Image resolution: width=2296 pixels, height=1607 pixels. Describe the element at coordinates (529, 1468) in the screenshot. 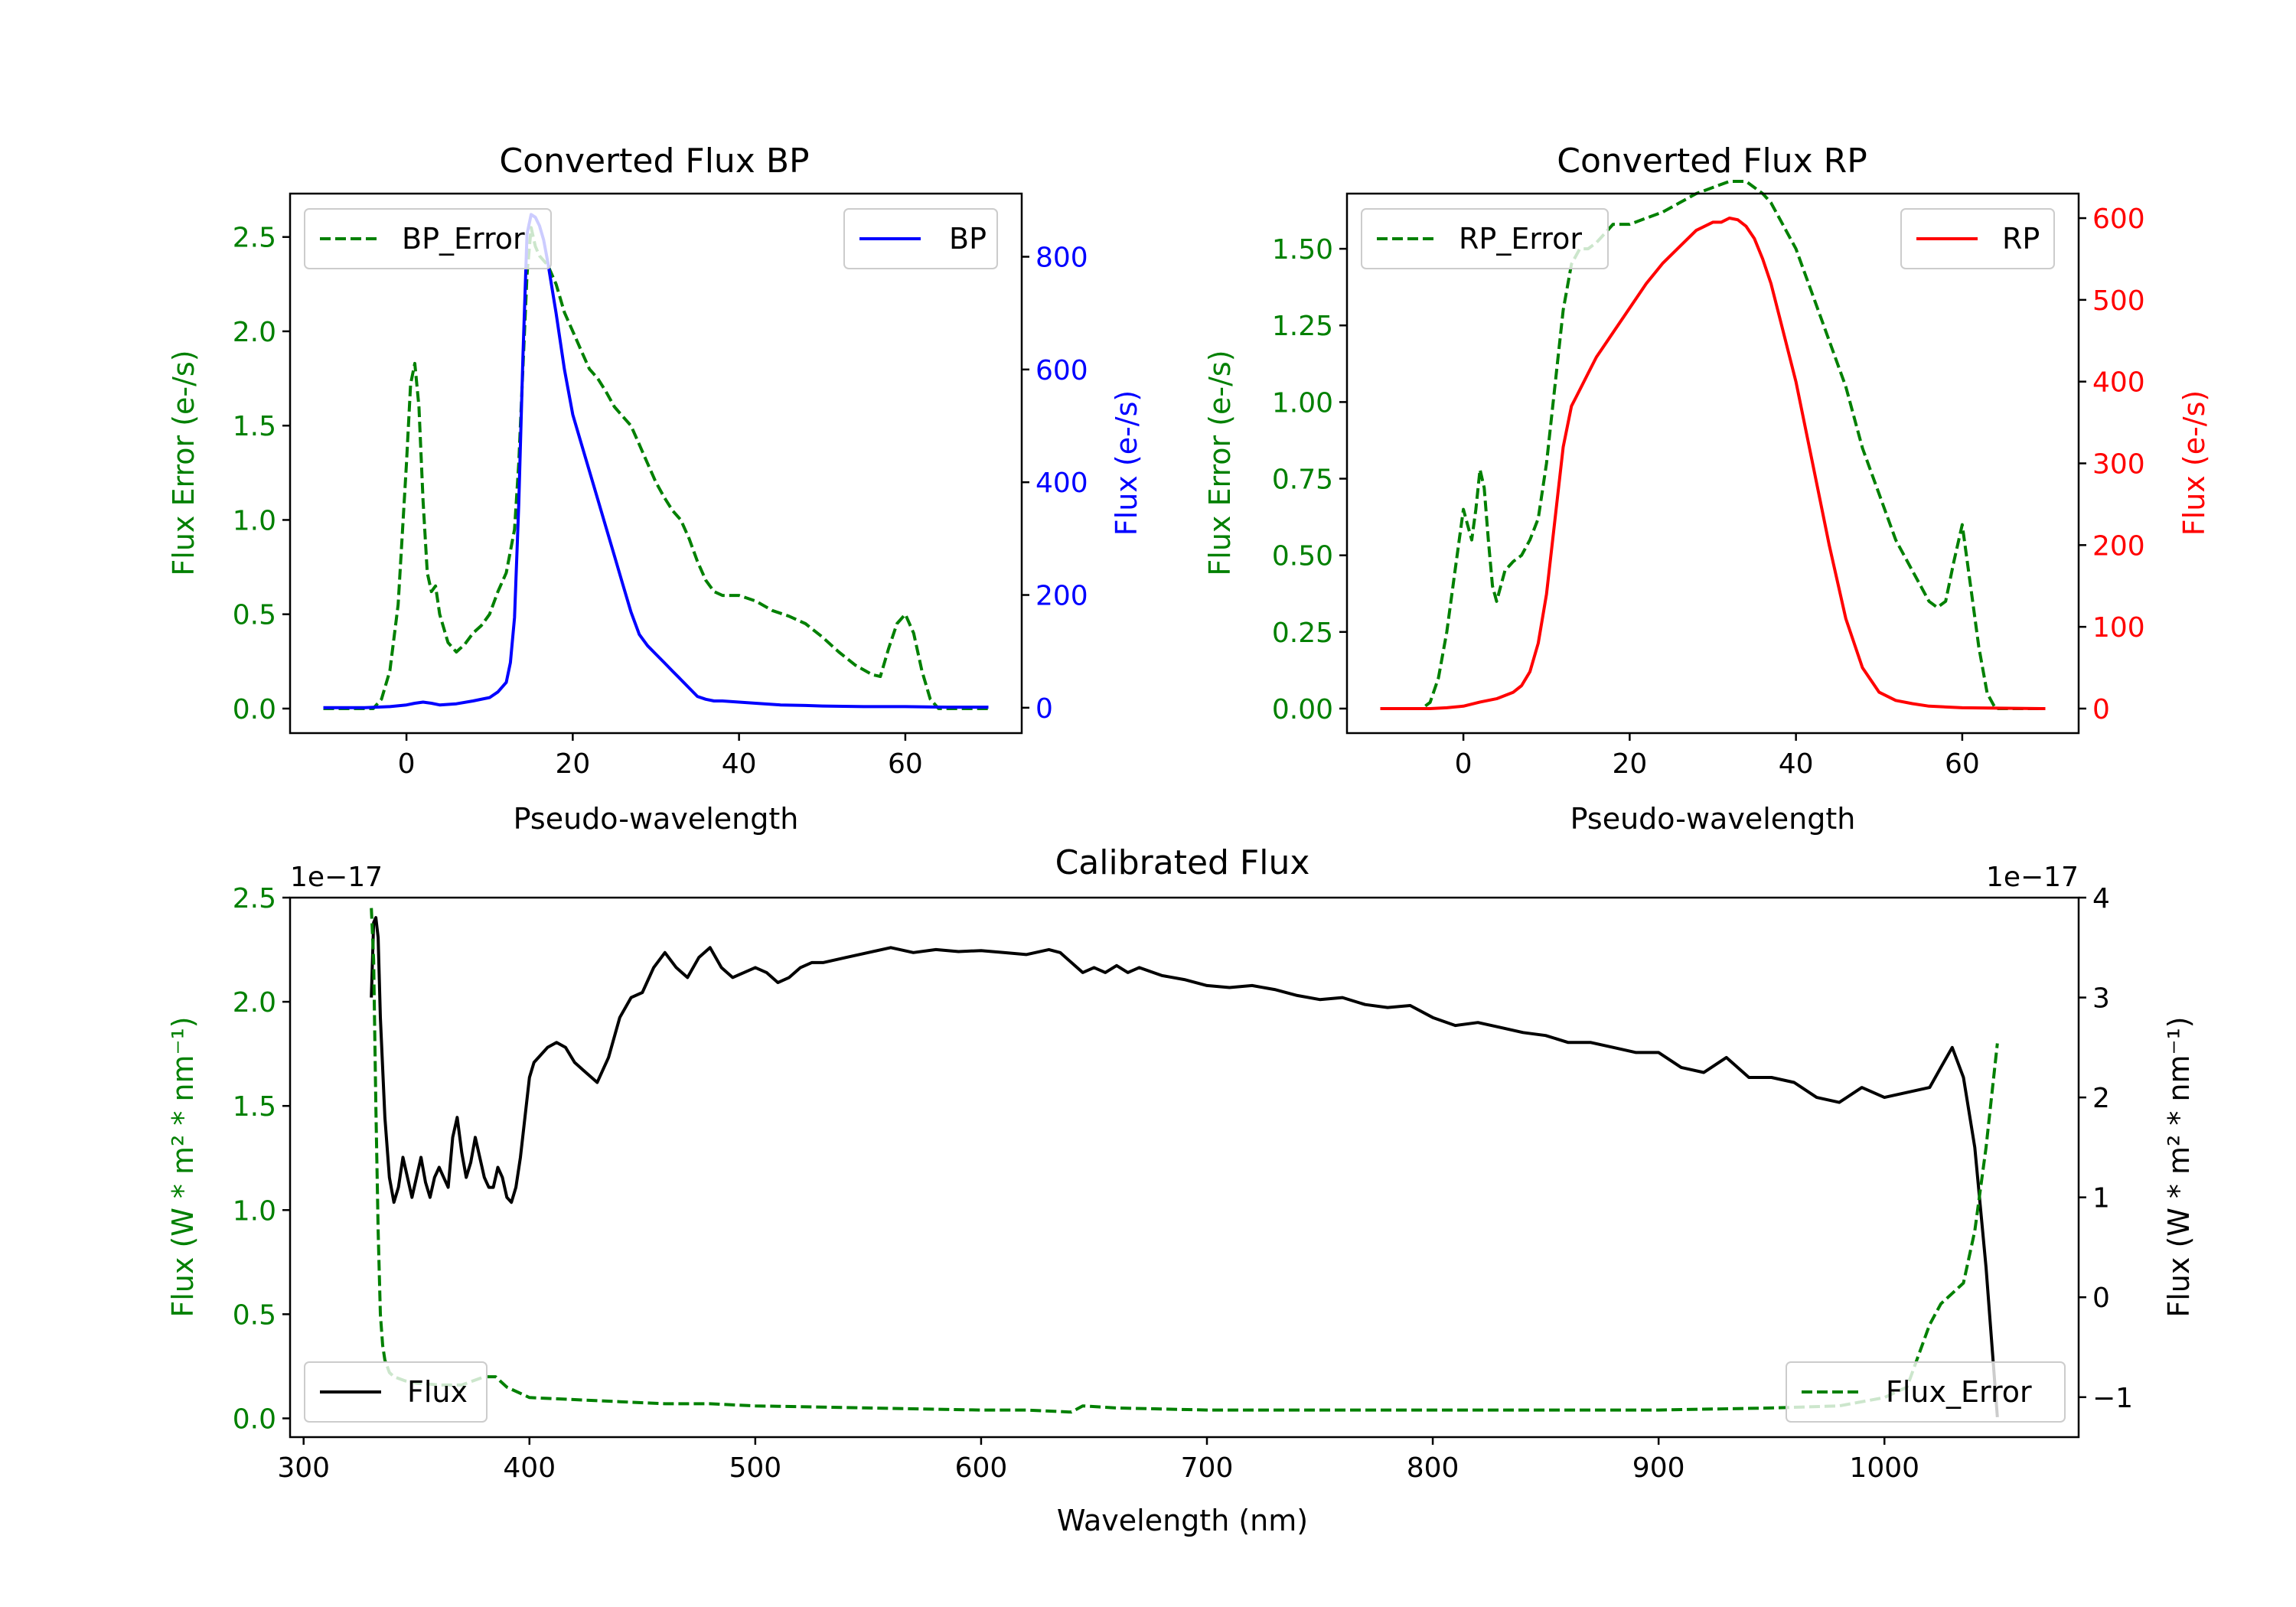

I see `calibrated-x-tick-label: 400` at that location.